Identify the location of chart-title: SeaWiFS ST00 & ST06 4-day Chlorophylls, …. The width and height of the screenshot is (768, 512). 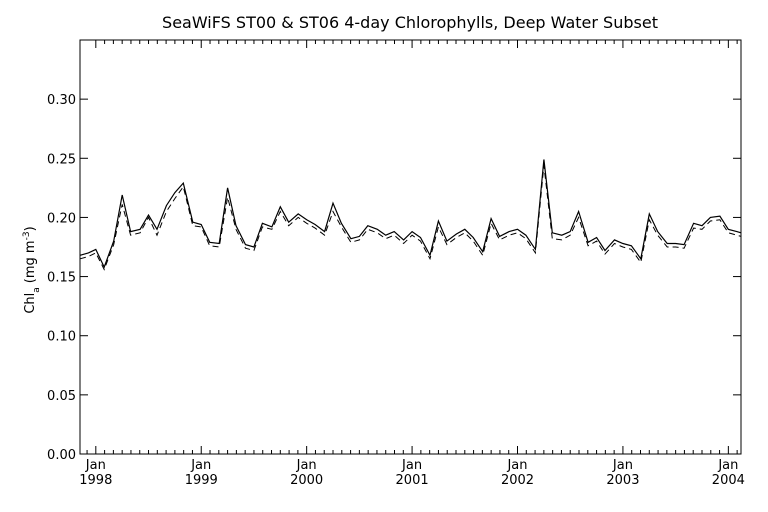
(410, 22).